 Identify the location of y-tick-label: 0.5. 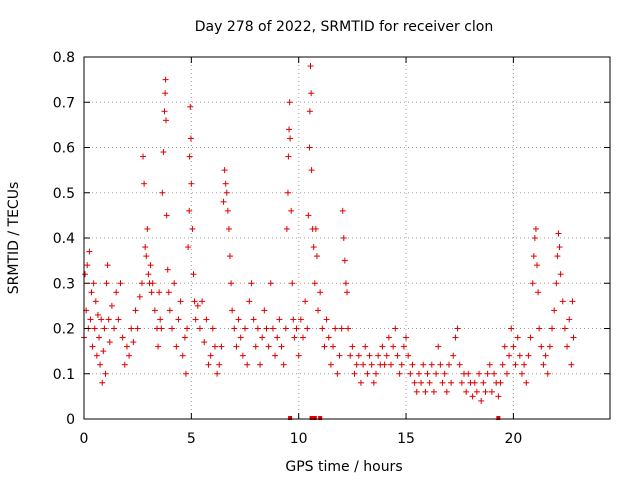
(64, 194).